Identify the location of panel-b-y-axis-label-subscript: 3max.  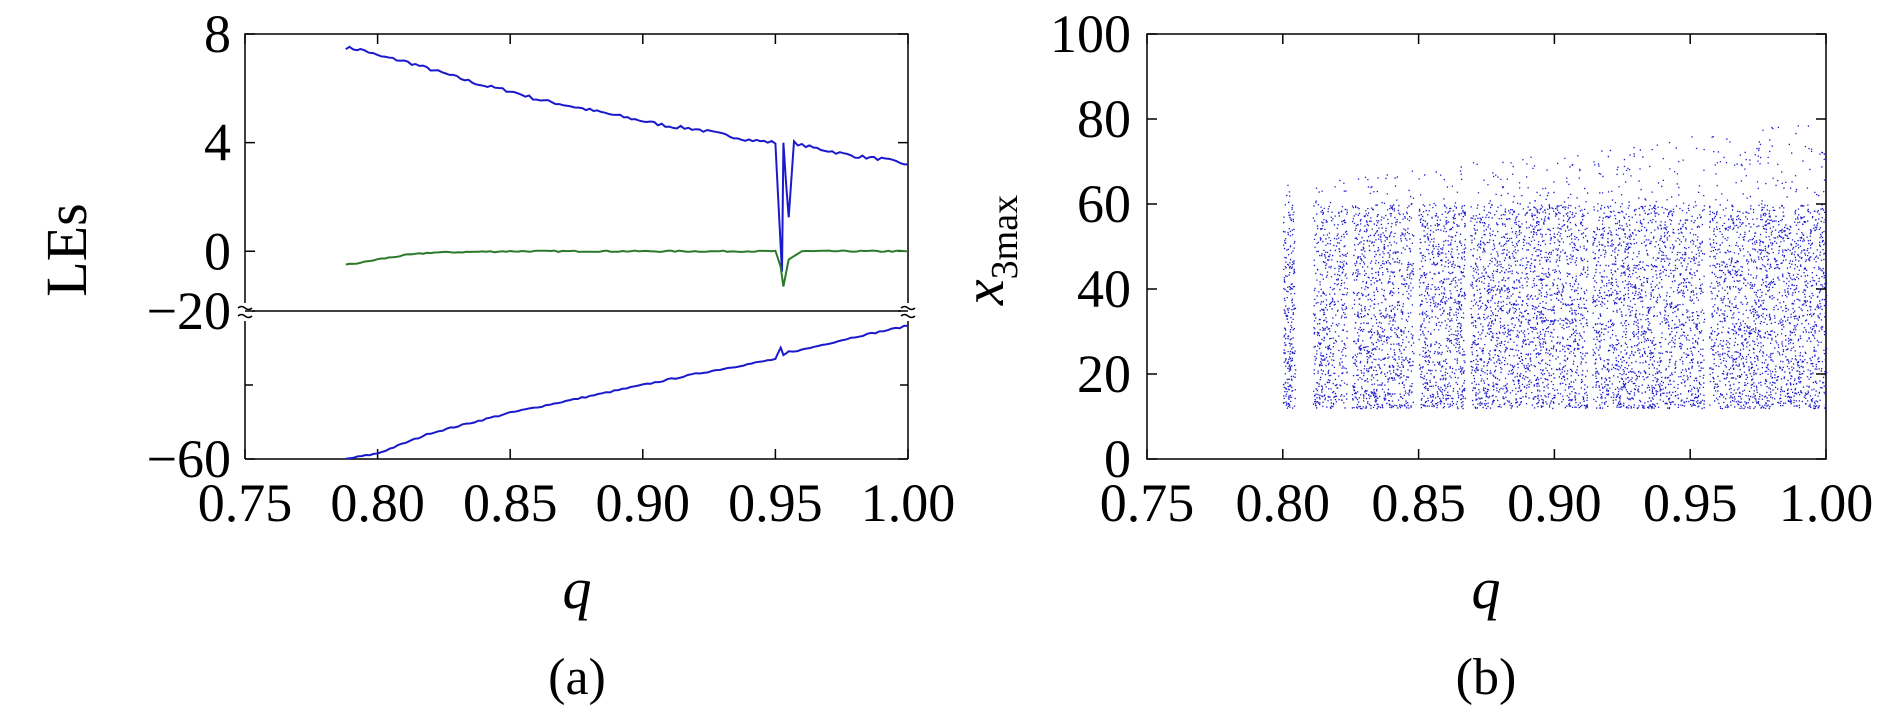
(1005, 237).